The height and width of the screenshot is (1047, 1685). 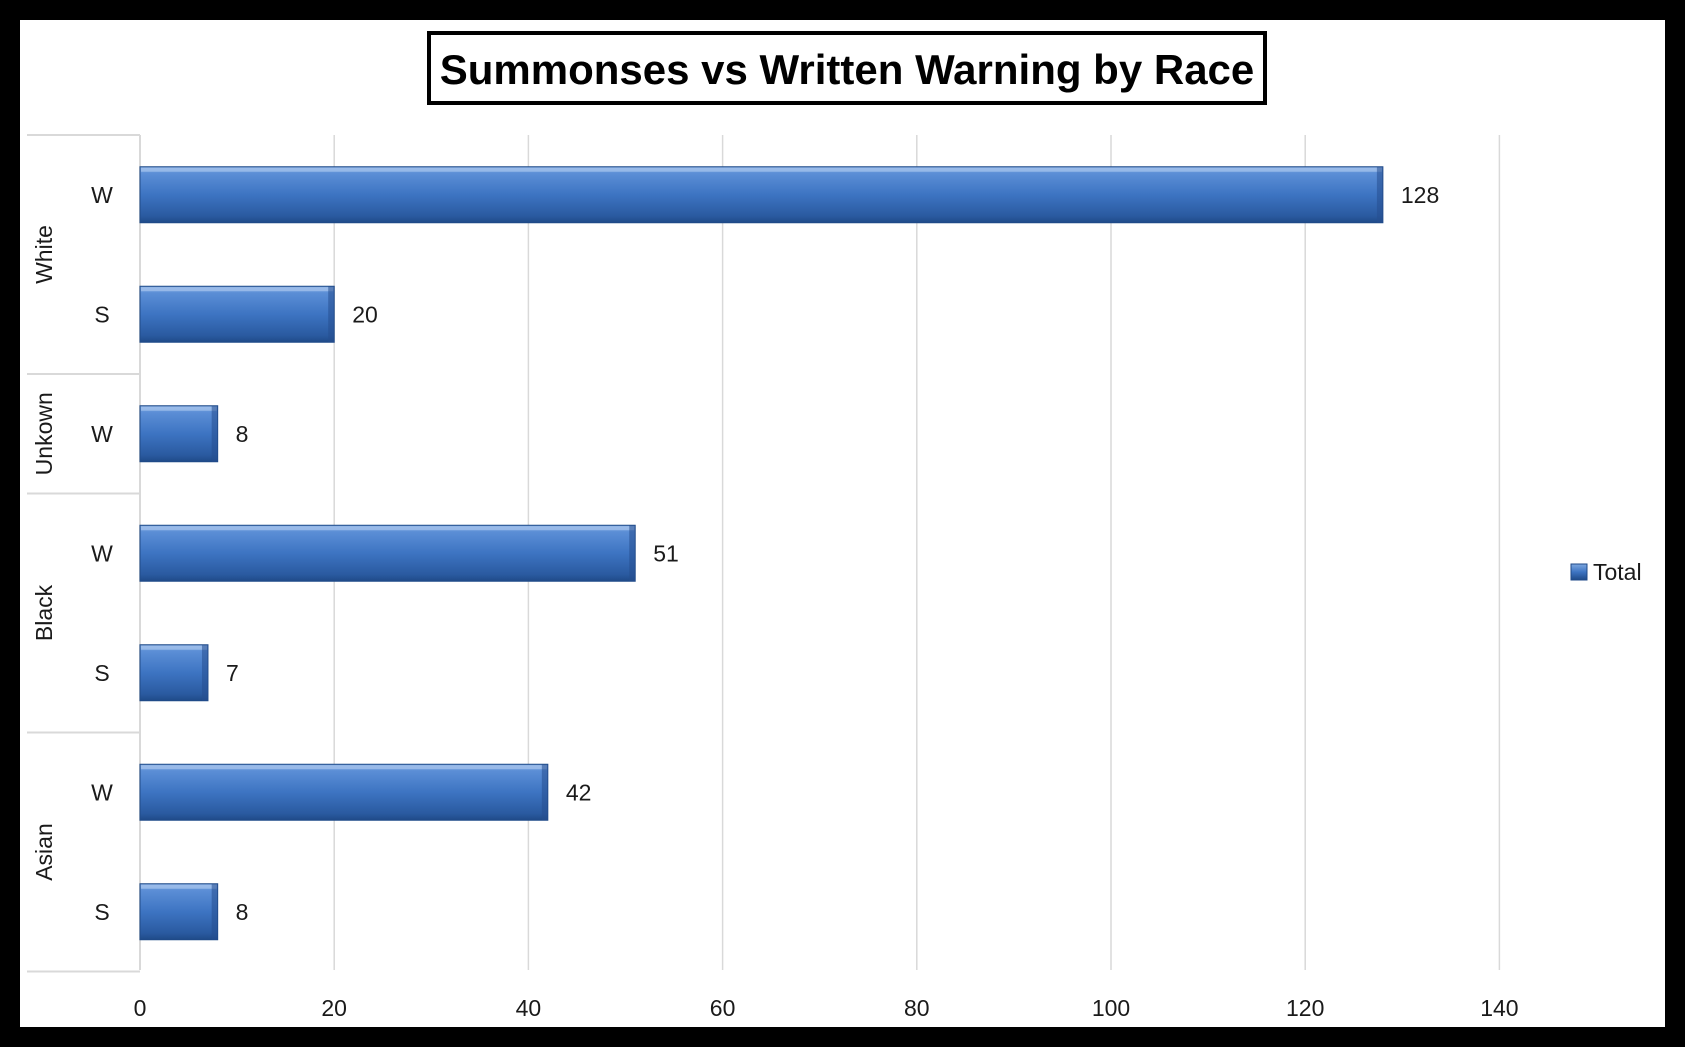 I want to click on bar-white-w, so click(x=761, y=195).